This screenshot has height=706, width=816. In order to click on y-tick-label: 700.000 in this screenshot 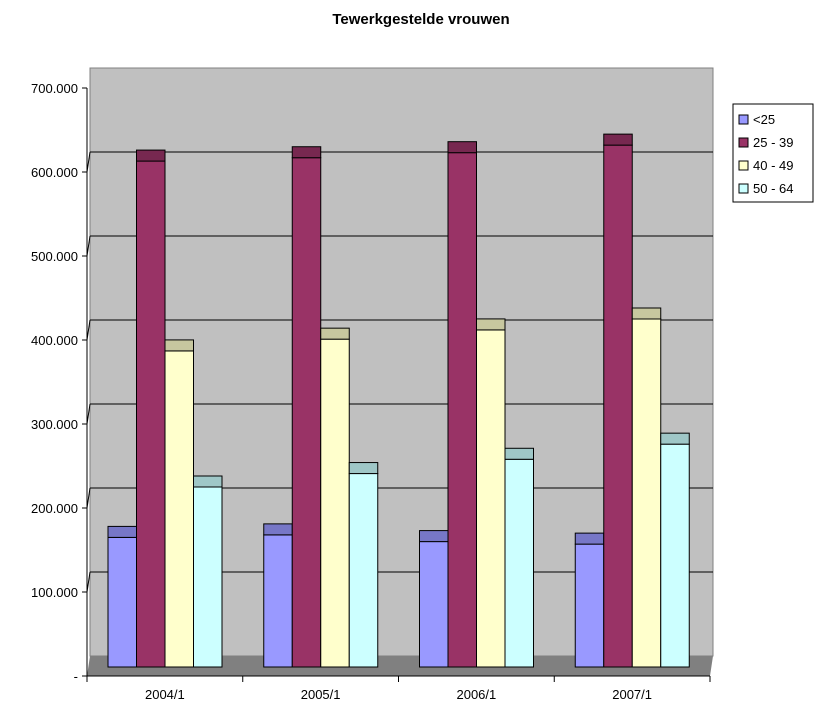, I will do `click(54, 88)`.